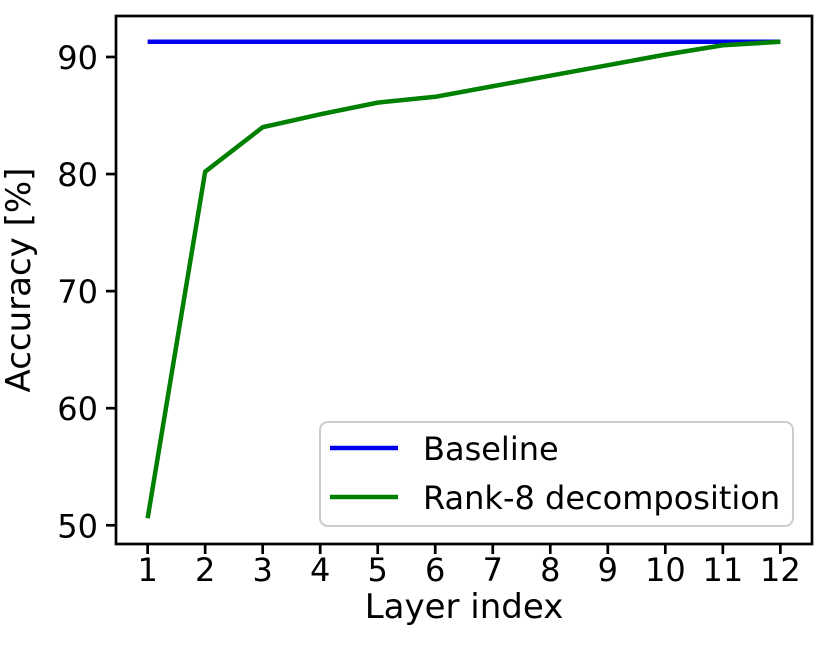 This screenshot has width=829, height=650. I want to click on x-tick-label: 1, so click(147, 570).